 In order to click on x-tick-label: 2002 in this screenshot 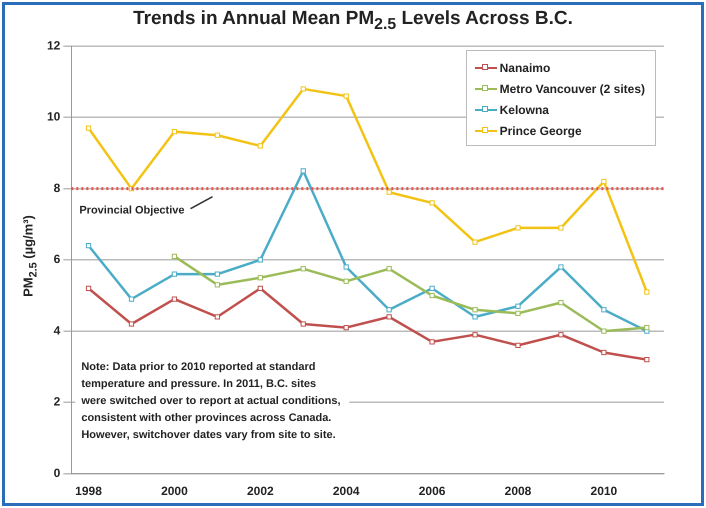, I will do `click(260, 491)`.